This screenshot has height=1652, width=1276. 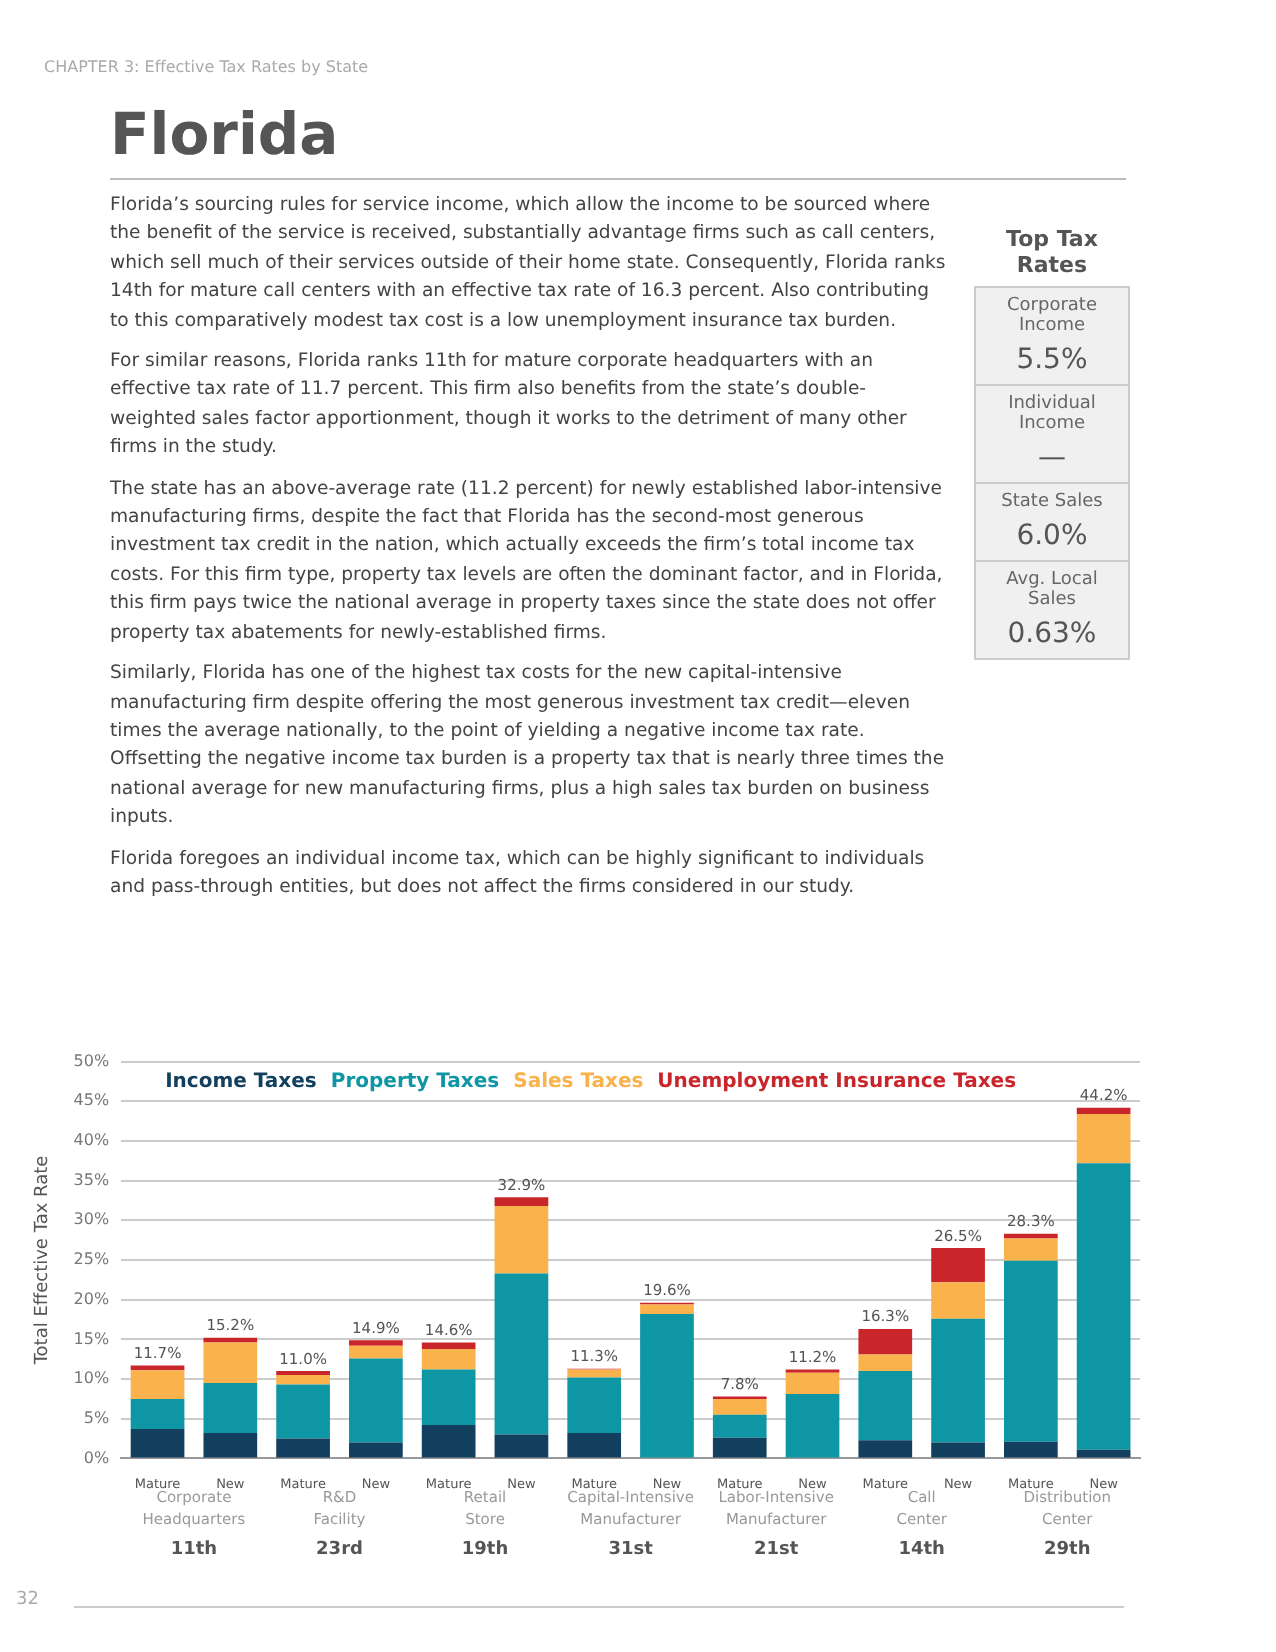 What do you see at coordinates (518, 873) in the screenshot?
I see `text: Florida foregoes an individual income tax, which can be highly significant to individuals and pass-through entities, but does not affect the firms considered in our study.` at bounding box center [518, 873].